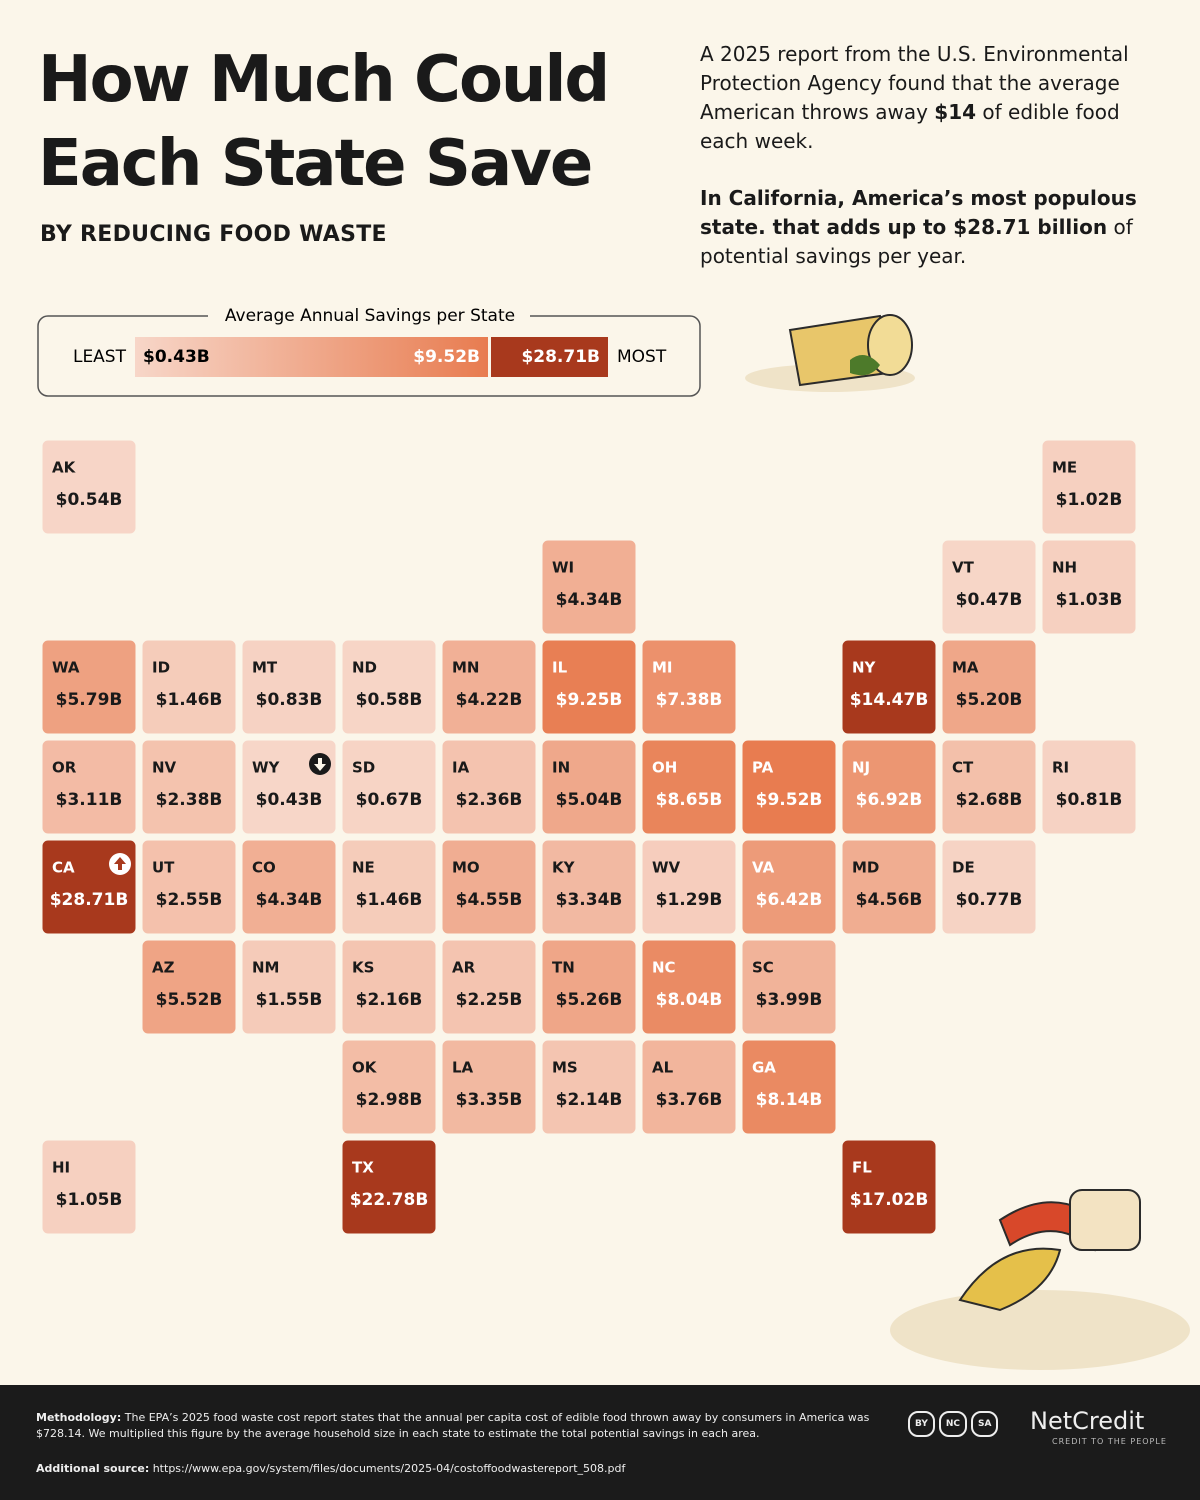  I want to click on state-value: $3.99B, so click(789, 1000).